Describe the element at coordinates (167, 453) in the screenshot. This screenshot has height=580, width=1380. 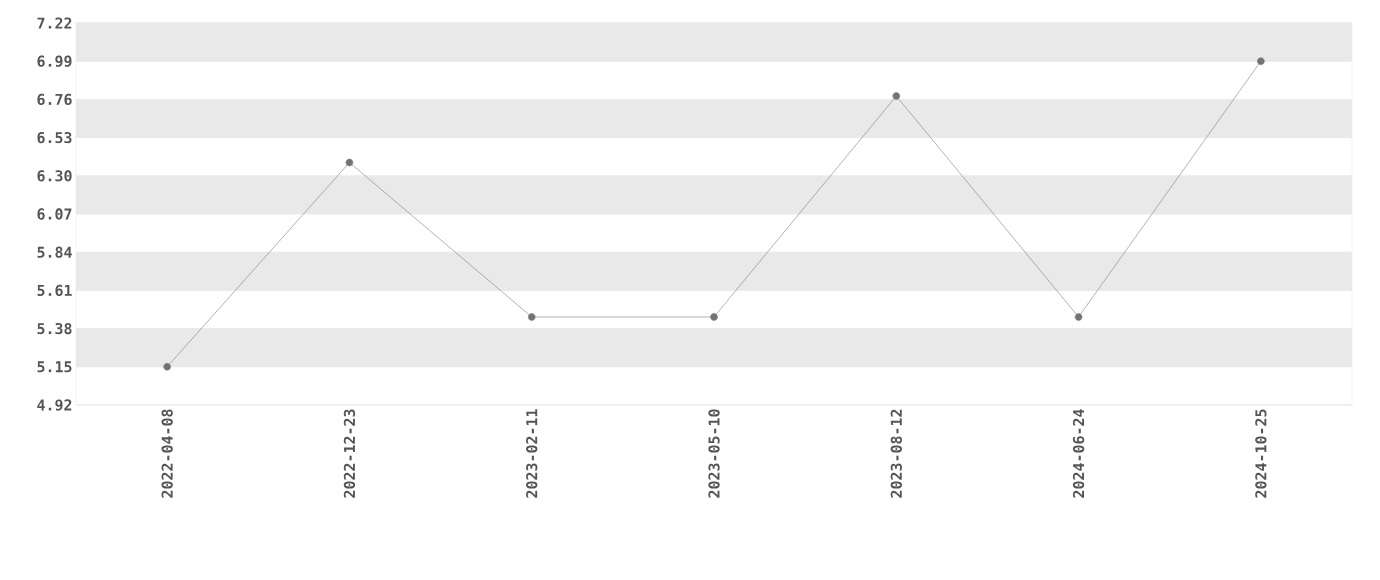
I see `x-tick-label: 2022-04-08` at that location.